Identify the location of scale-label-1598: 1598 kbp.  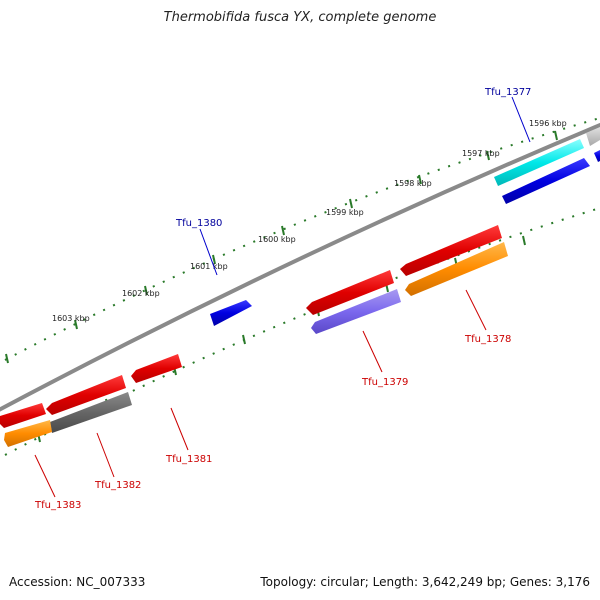
(413, 183).